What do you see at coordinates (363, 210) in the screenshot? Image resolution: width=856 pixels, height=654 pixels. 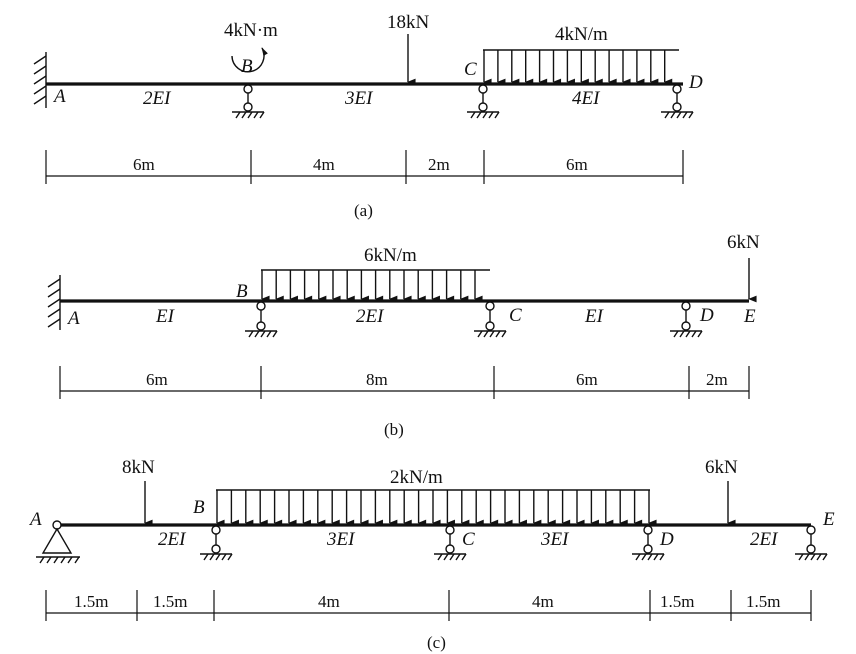 I see `caption-a: (a)` at bounding box center [363, 210].